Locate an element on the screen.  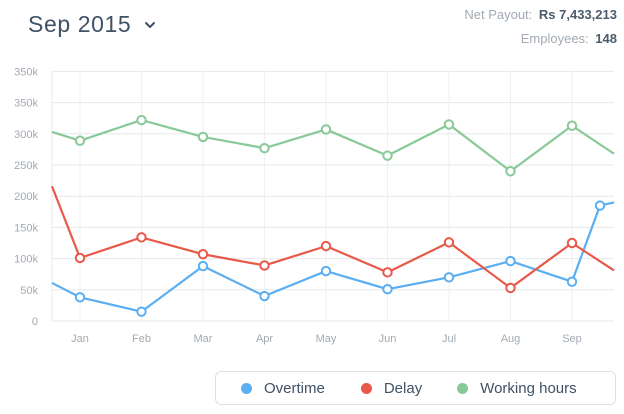
series-line-working-hours is located at coordinates (333, 145).